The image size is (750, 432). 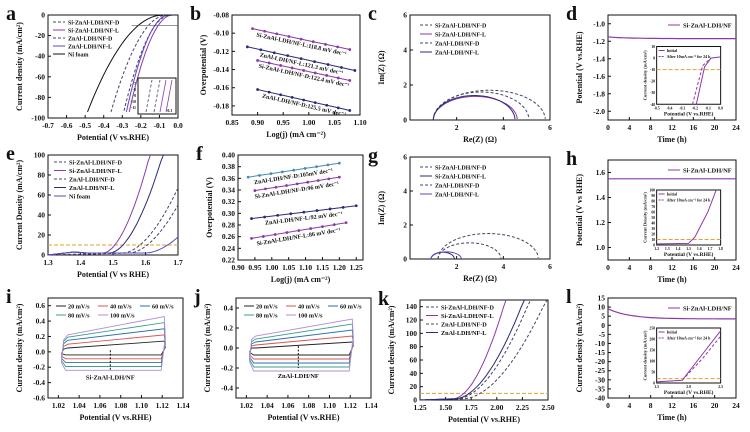 What do you see at coordinates (133, 107) in the screenshot?
I see `inset-y-tick-label: -11` at bounding box center [133, 107].